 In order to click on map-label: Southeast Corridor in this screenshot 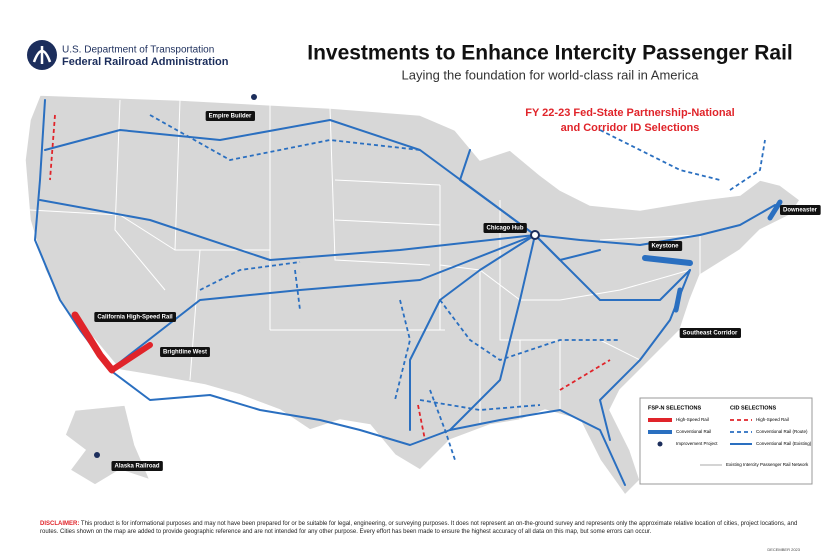, I will do `click(710, 334)`.